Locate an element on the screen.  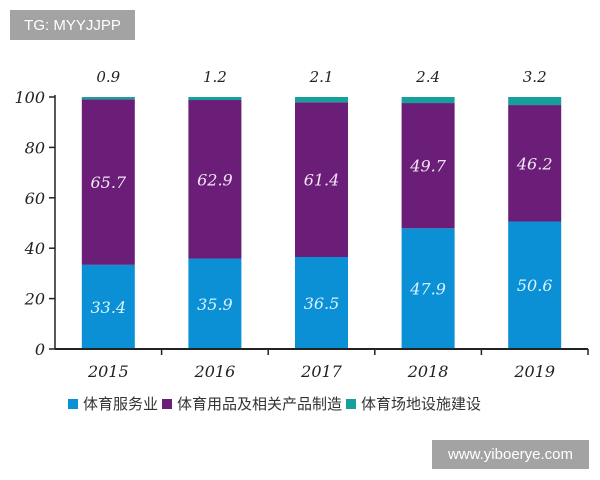
y-tick-label: 60 is located at coordinates (35, 198).